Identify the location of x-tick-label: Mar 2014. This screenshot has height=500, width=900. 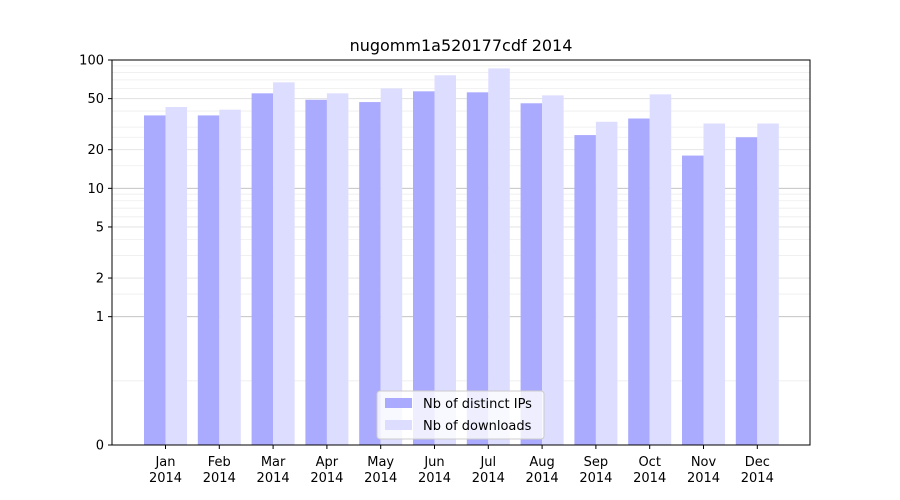
(273, 470).